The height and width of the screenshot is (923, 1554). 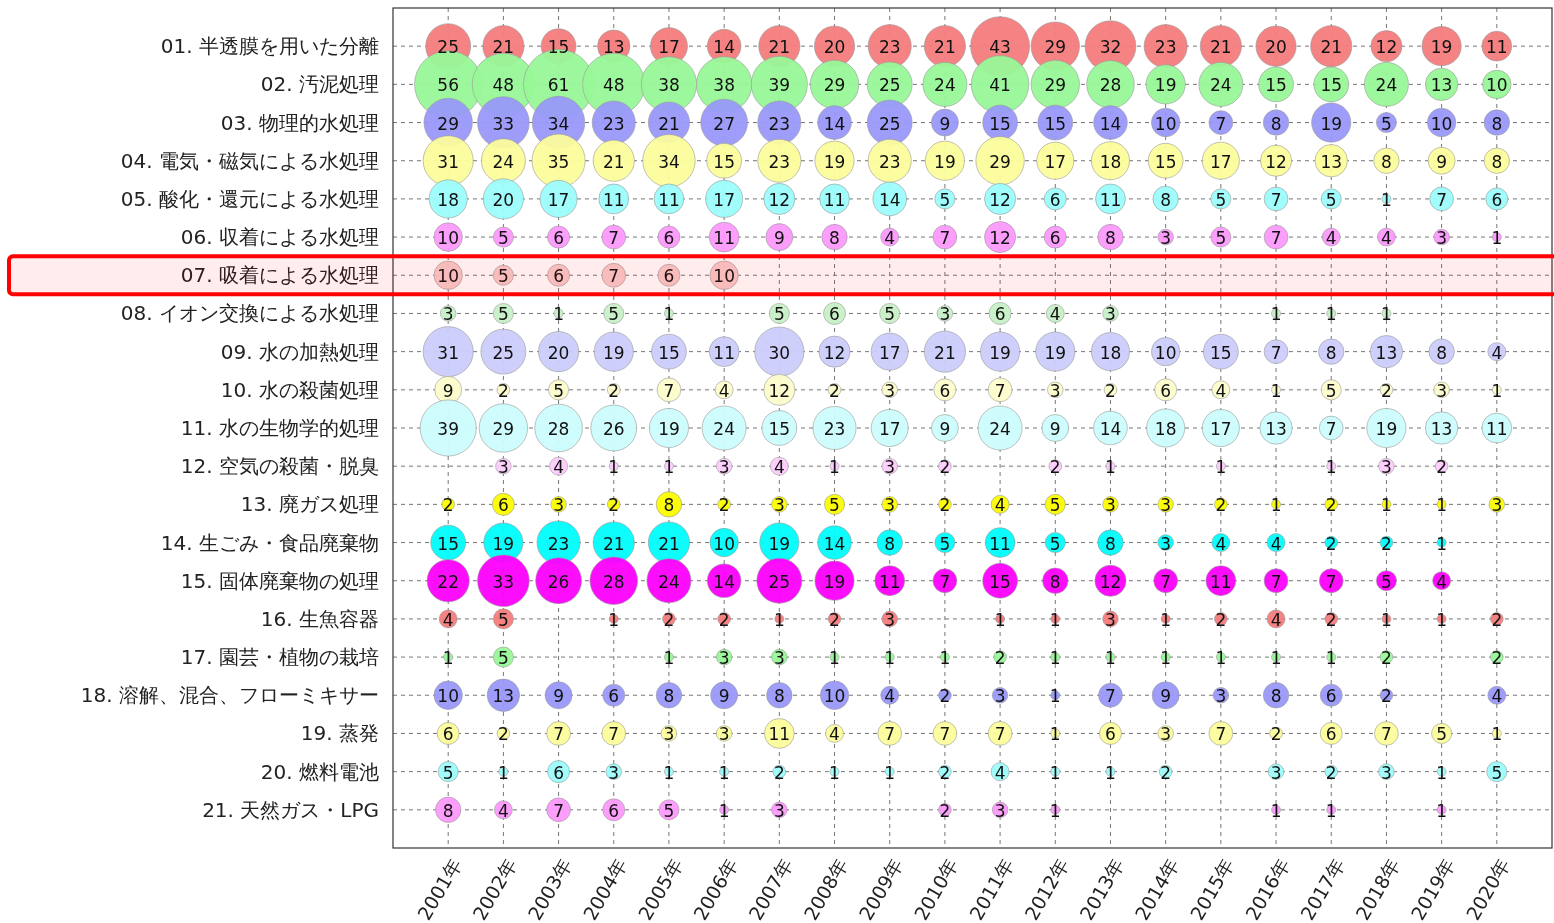 What do you see at coordinates (779, 390) in the screenshot?
I see `text: 12` at bounding box center [779, 390].